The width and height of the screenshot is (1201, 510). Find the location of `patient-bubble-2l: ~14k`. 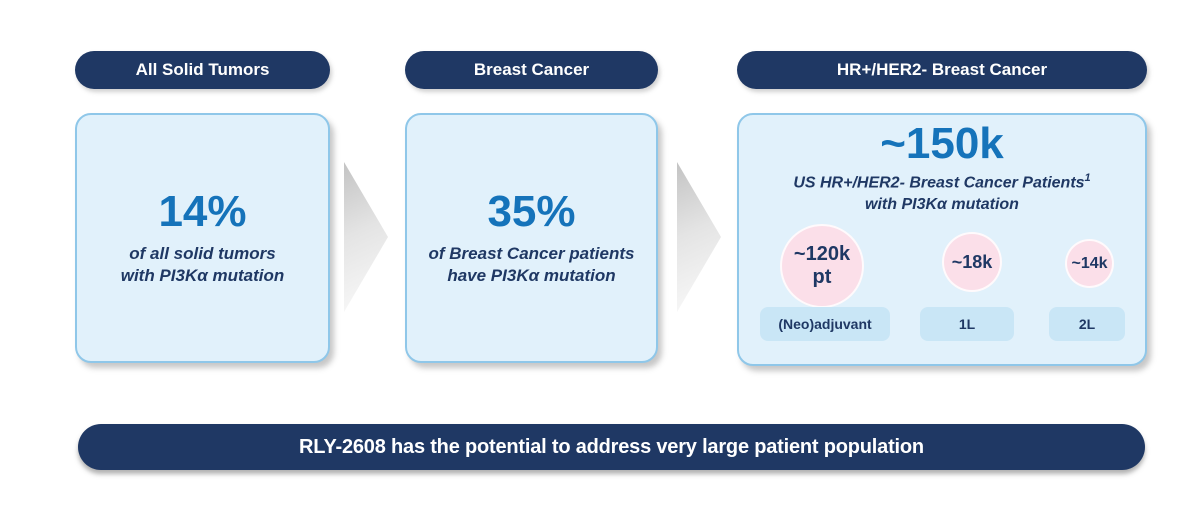

patient-bubble-2l: ~14k is located at coordinates (1089, 263).